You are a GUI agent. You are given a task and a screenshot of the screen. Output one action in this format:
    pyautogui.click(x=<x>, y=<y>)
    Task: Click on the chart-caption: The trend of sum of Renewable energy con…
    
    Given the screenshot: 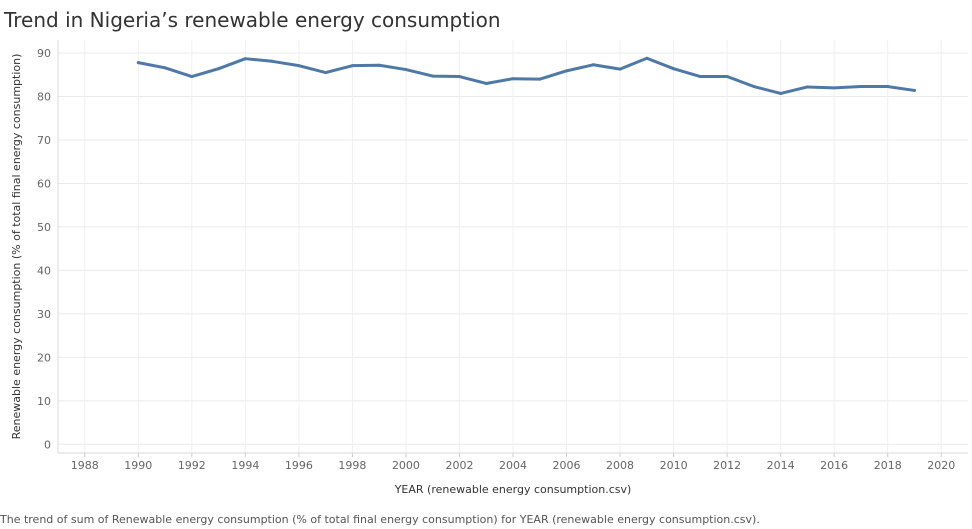 What is the action you would take?
    pyautogui.click(x=380, y=519)
    